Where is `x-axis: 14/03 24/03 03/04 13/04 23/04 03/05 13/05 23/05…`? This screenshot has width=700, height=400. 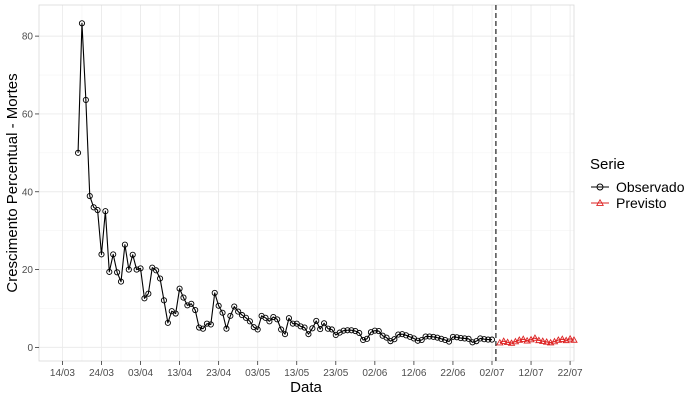
x-axis: 14/03 24/03 03/04 13/04 23/04 03/05 13/05 23/05… is located at coordinates (316, 370).